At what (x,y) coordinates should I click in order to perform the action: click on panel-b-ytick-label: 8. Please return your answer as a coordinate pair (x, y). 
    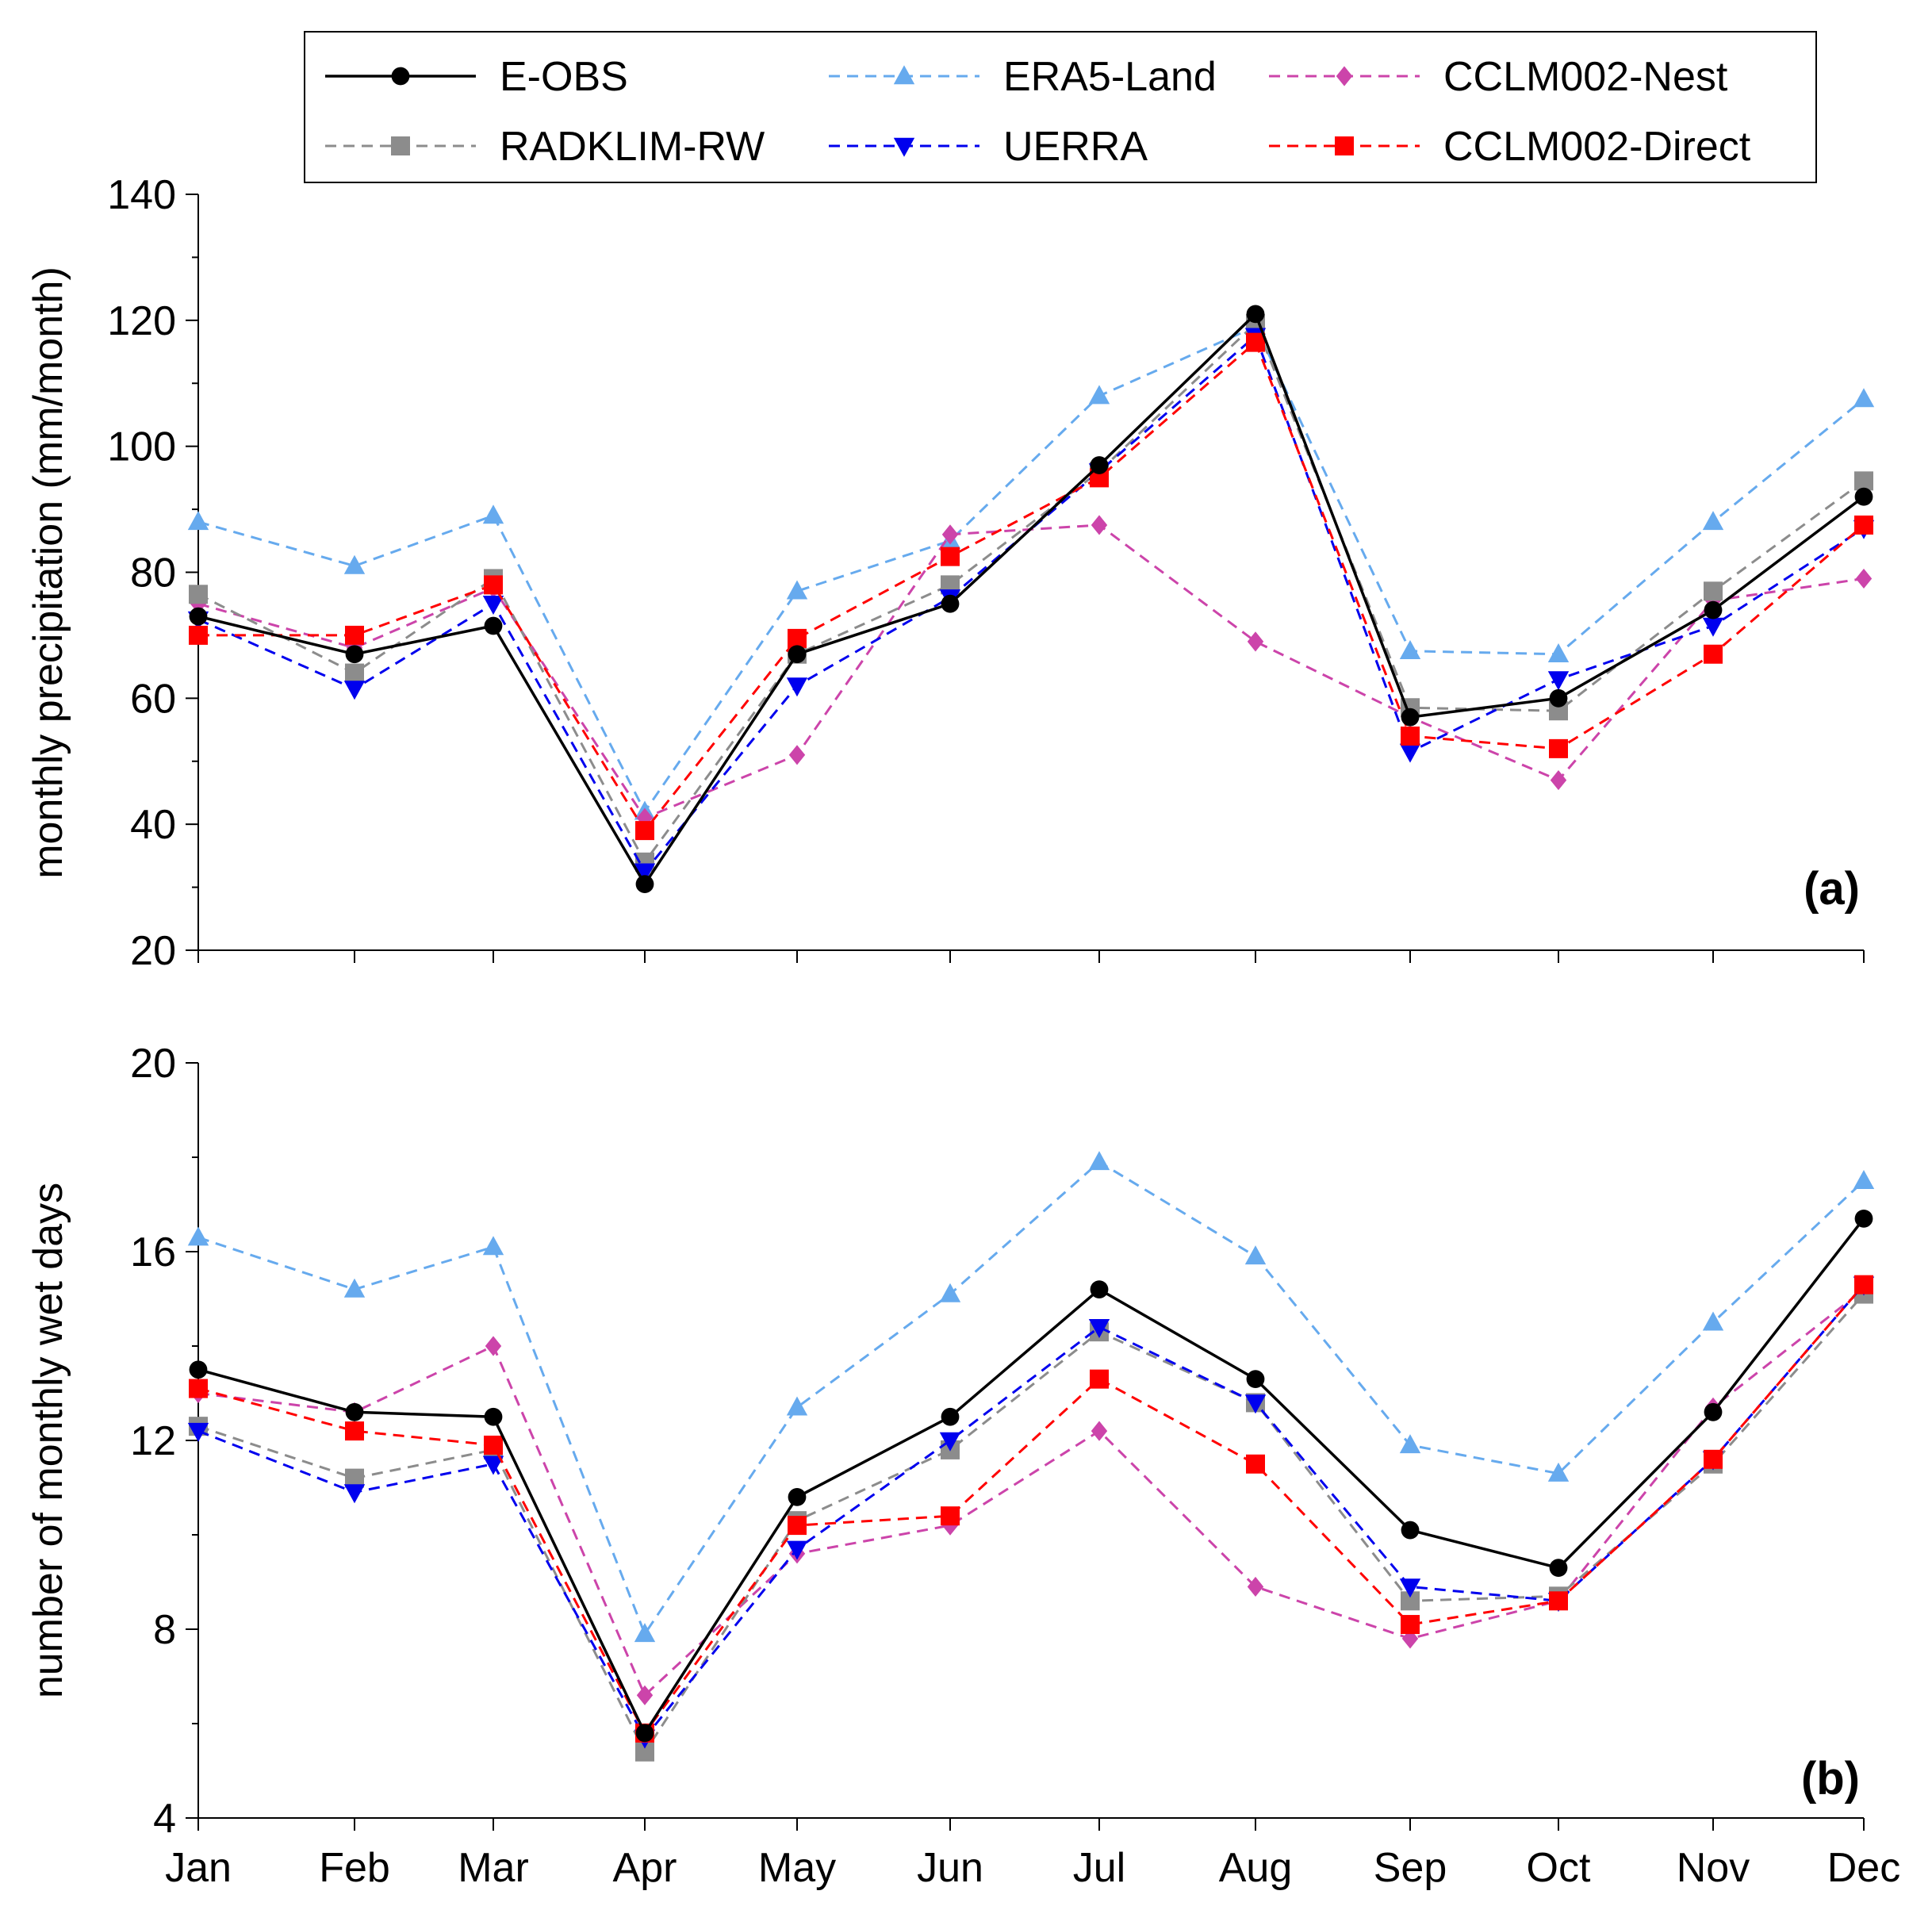
    Looking at the image, I should click on (164, 1630).